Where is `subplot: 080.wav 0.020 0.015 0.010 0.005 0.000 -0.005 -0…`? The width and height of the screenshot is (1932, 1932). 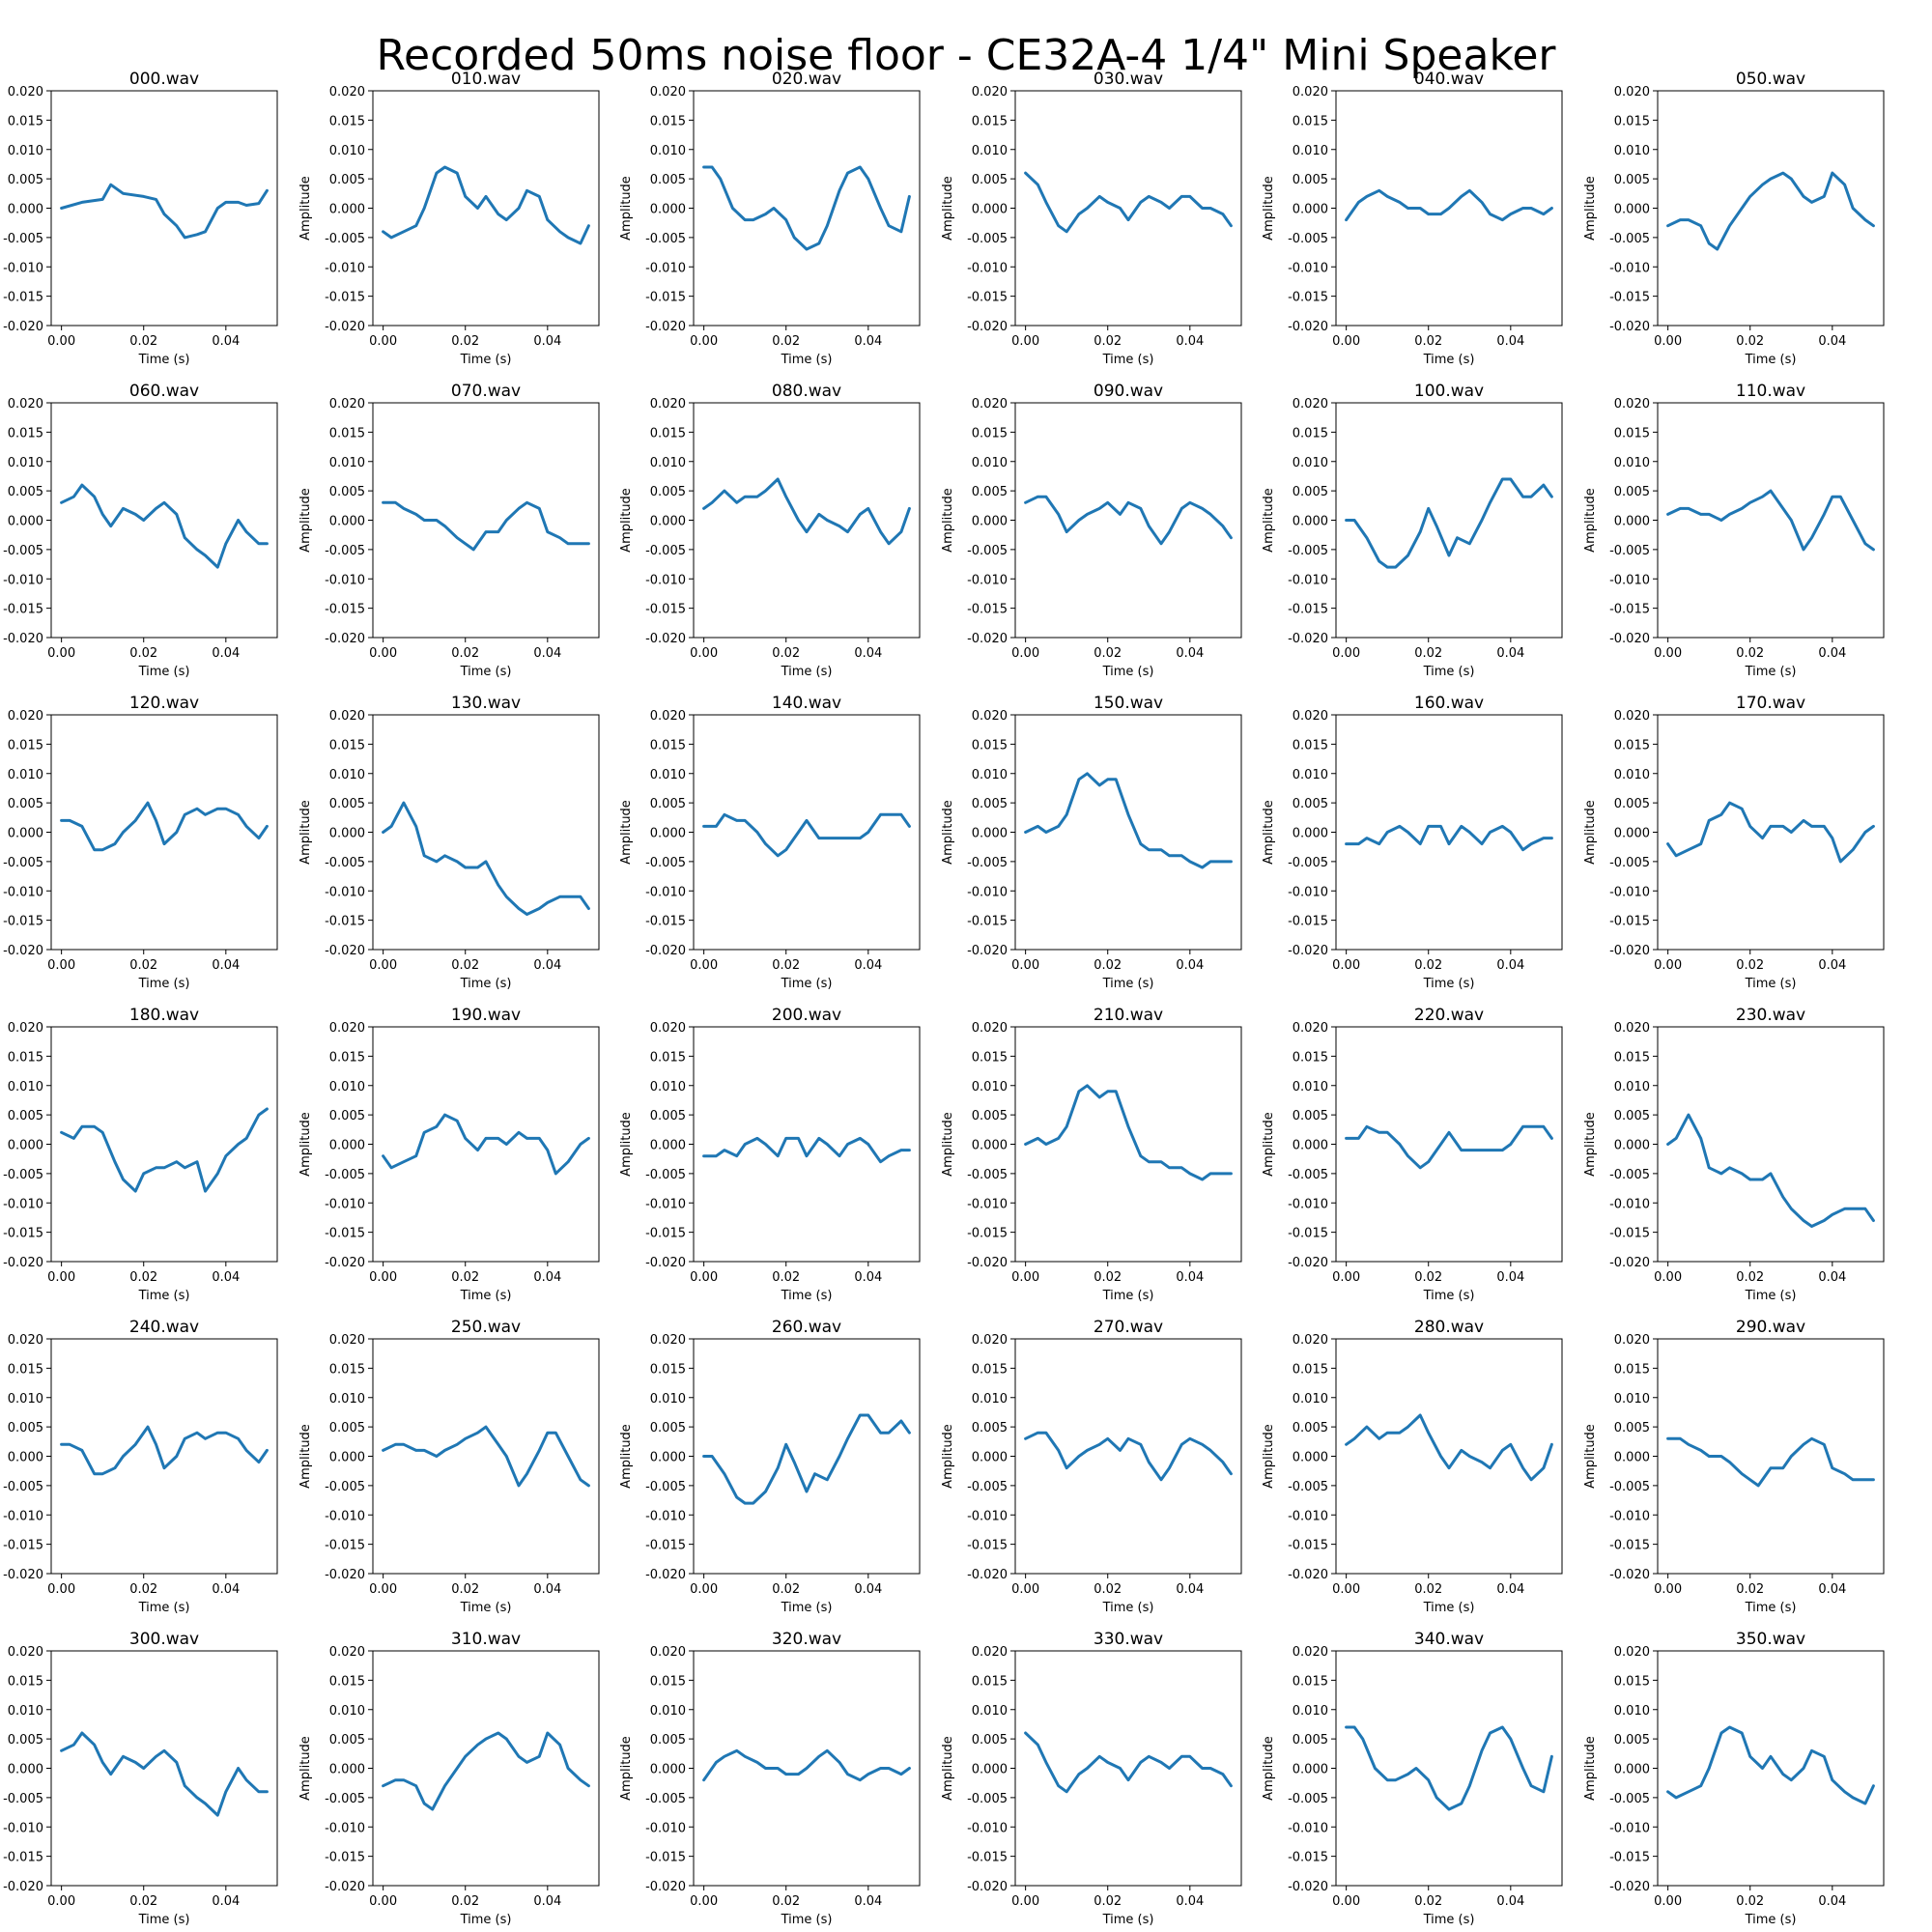
subplot: 080.wav 0.020 0.015 0.010 0.005 0.000 -0.005 -0… is located at coordinates (770, 530).